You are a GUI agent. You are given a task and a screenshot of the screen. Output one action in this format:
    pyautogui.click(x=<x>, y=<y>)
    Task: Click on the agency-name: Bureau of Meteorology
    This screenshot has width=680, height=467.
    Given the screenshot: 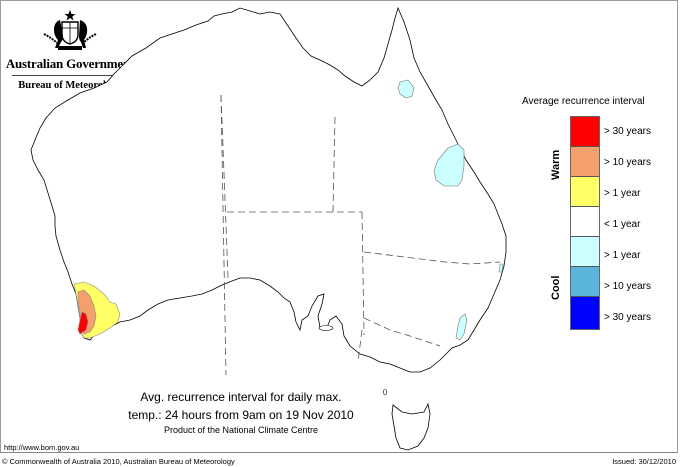 What is the action you would take?
    pyautogui.click(x=70, y=85)
    